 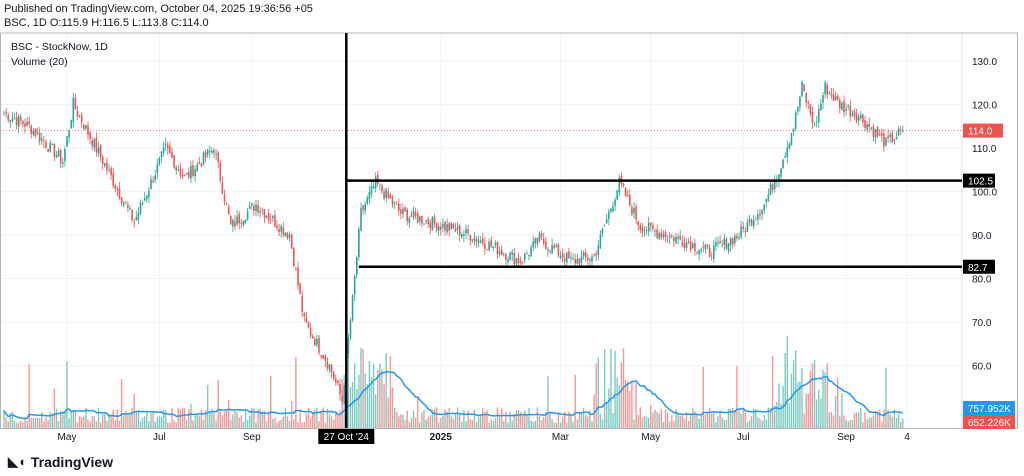 What do you see at coordinates (650, 437) in the screenshot?
I see `time-tick-label: May` at bounding box center [650, 437].